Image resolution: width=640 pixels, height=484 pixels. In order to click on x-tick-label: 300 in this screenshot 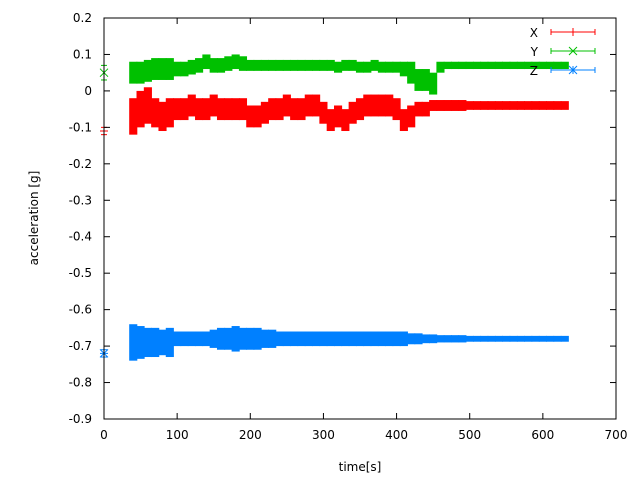, I will do `click(323, 435)`.